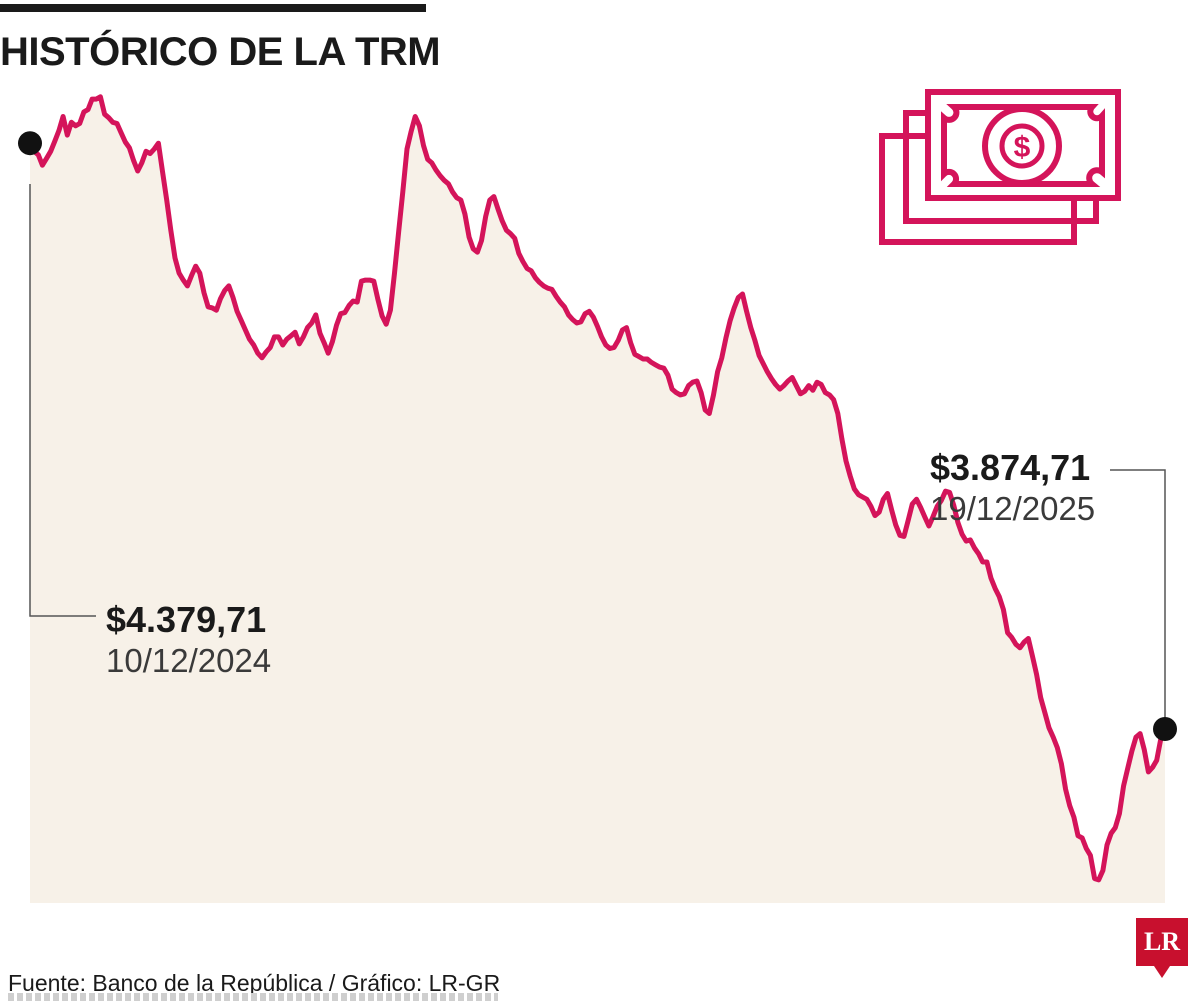 This screenshot has width=1200, height=1001. I want to click on chart-title: HISTÓRICO DE LA TRM, so click(220, 52).